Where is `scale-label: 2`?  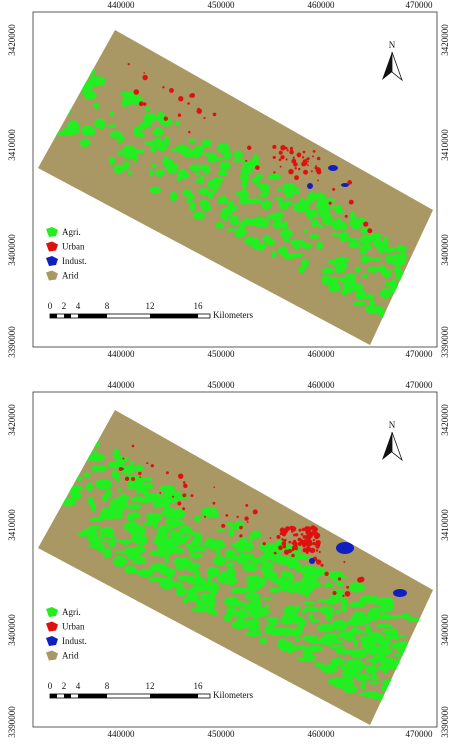
scale-label: 2 is located at coordinates (64, 306).